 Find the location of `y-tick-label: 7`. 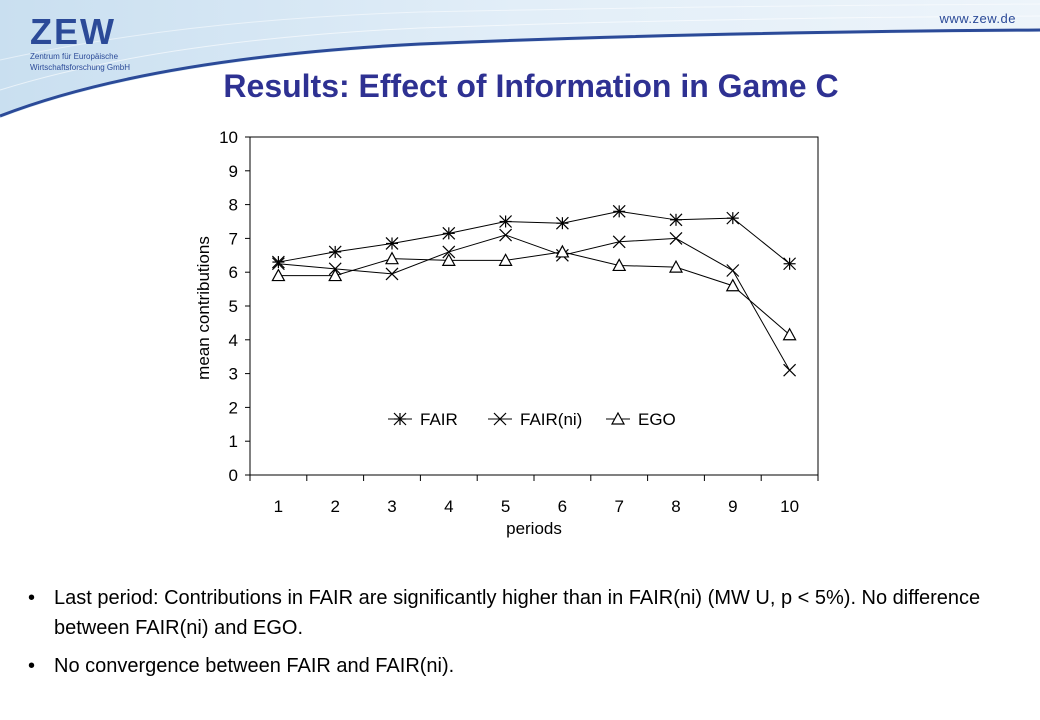

y-tick-label: 7 is located at coordinates (233, 238).